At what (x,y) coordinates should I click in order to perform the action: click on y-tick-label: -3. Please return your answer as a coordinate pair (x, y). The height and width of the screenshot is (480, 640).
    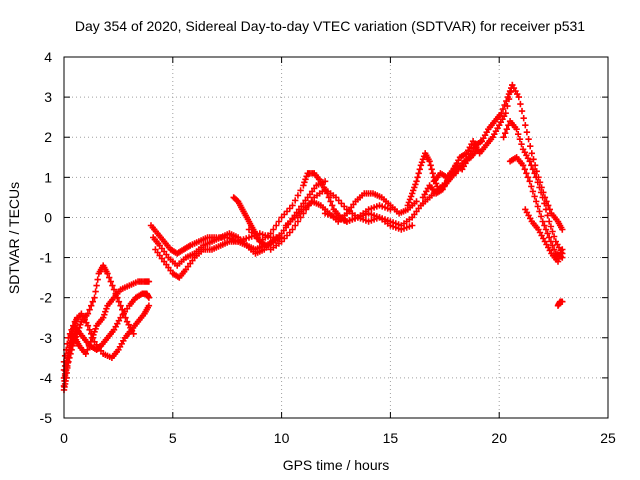
    Looking at the image, I should click on (46, 338).